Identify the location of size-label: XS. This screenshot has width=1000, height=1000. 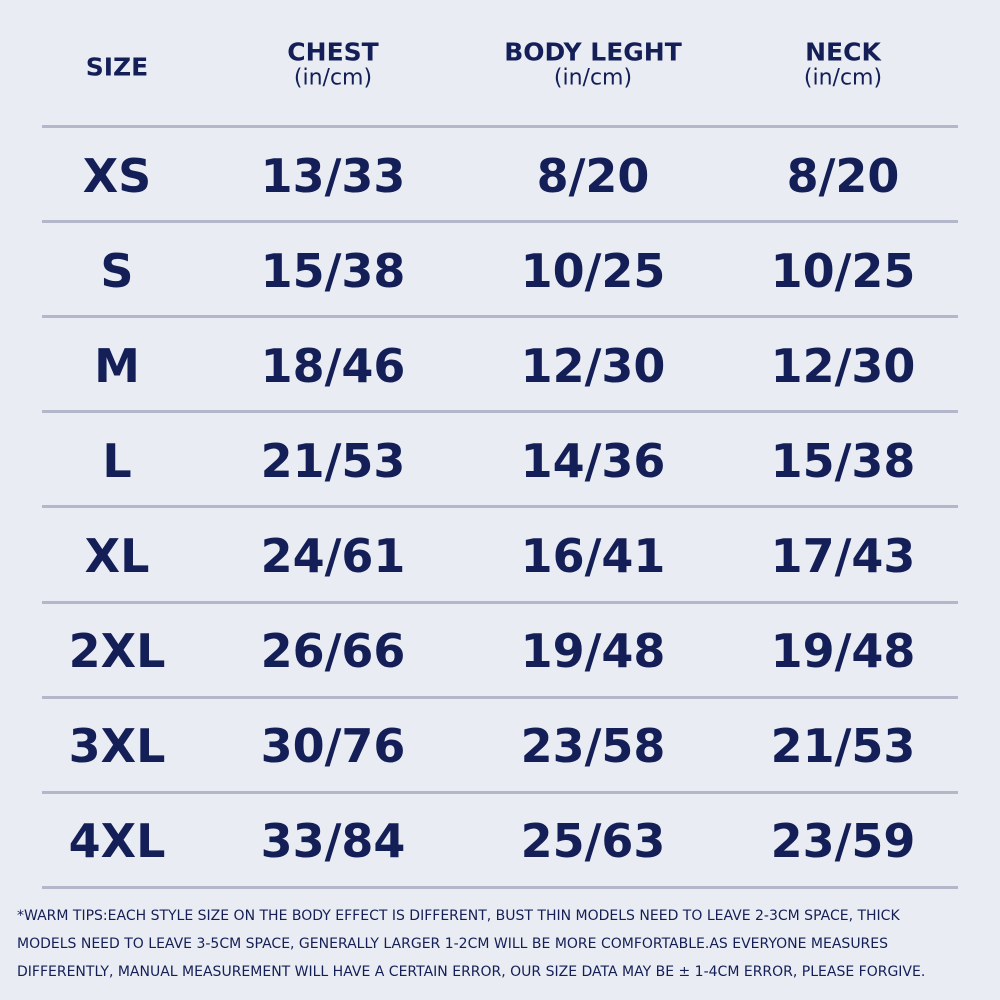
(117, 175).